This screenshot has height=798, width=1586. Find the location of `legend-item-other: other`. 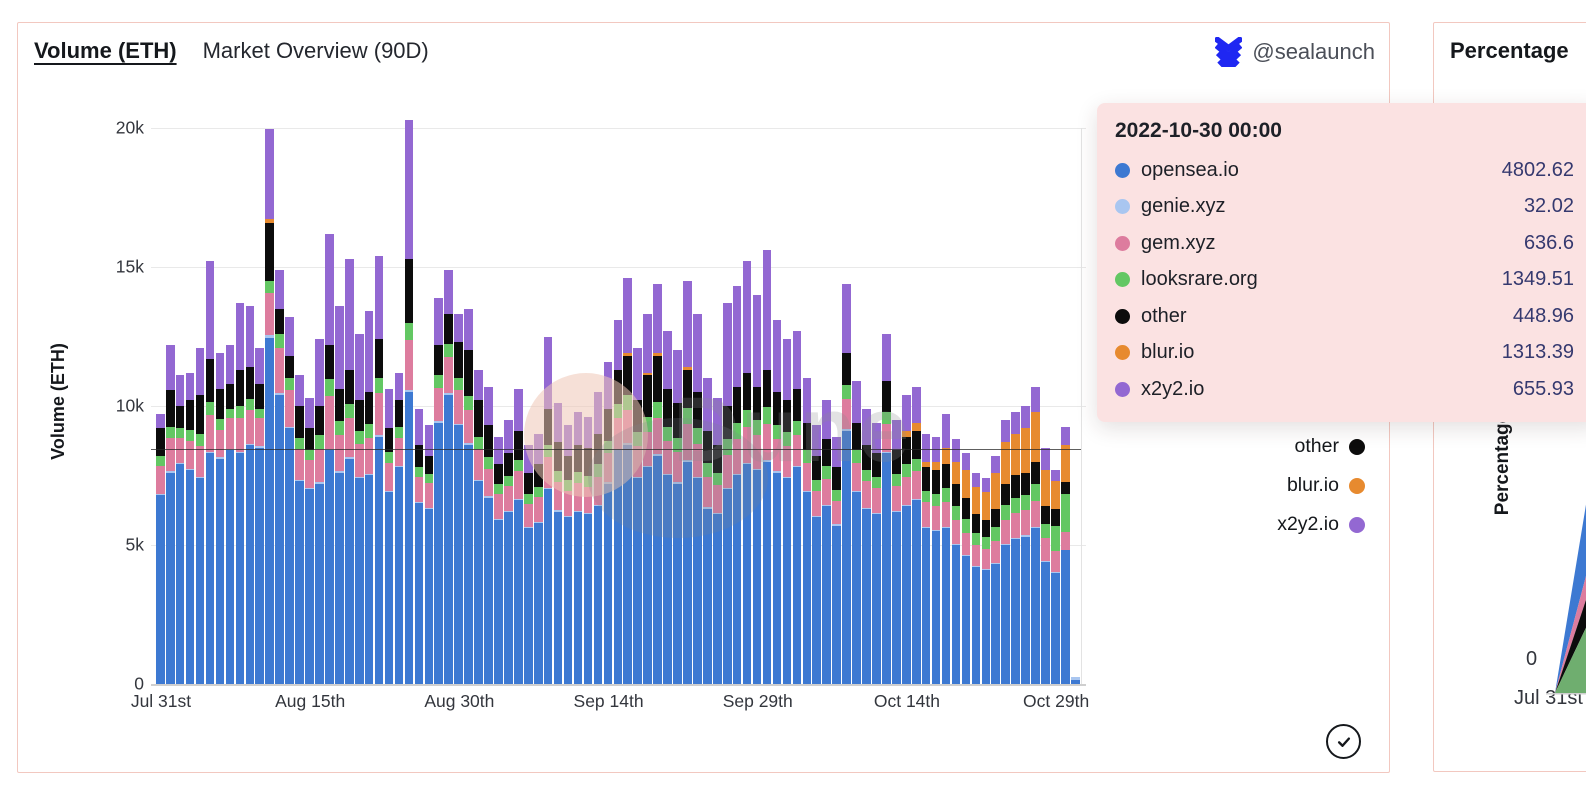

legend-item-other: other is located at coordinates (1295, 446).